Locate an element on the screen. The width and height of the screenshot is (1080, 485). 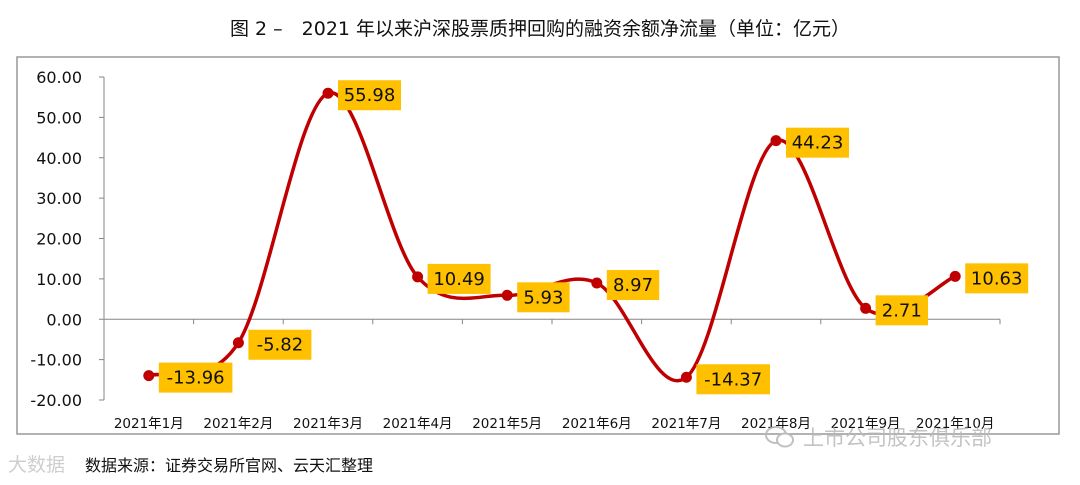
data-label: 5.93 is located at coordinates (543, 297).